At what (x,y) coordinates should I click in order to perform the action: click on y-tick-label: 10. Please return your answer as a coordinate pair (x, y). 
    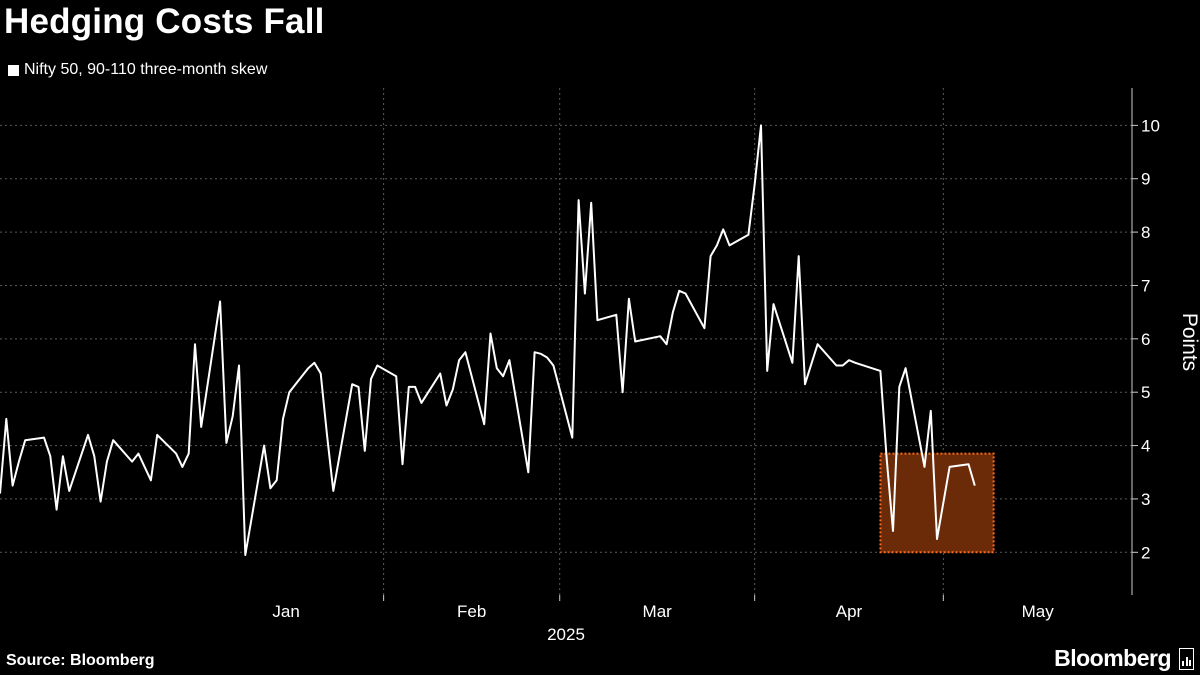
    Looking at the image, I should click on (1150, 125).